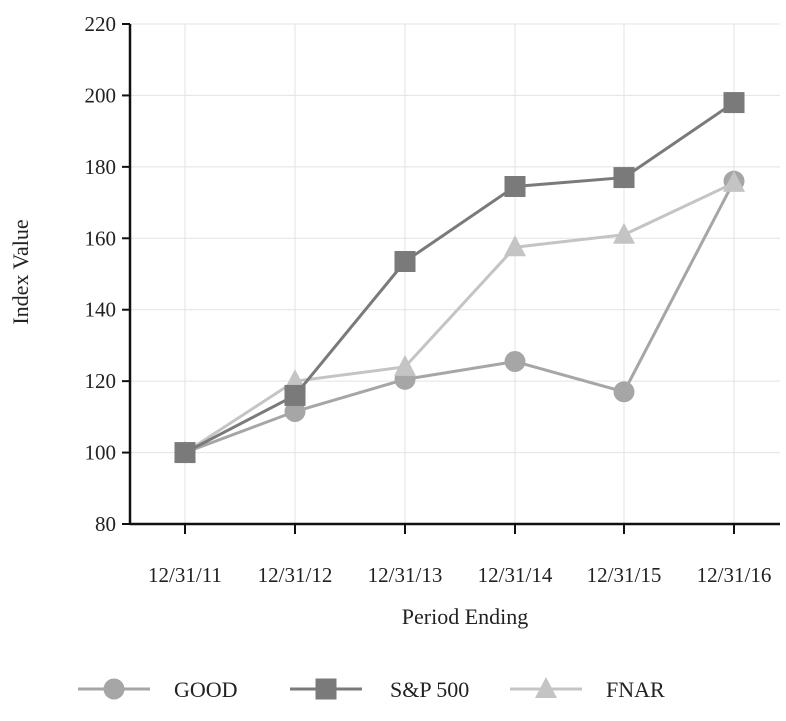 This screenshot has width=786, height=721. Describe the element at coordinates (635, 689) in the screenshot. I see `legend-label-fnar: FNAR` at that location.